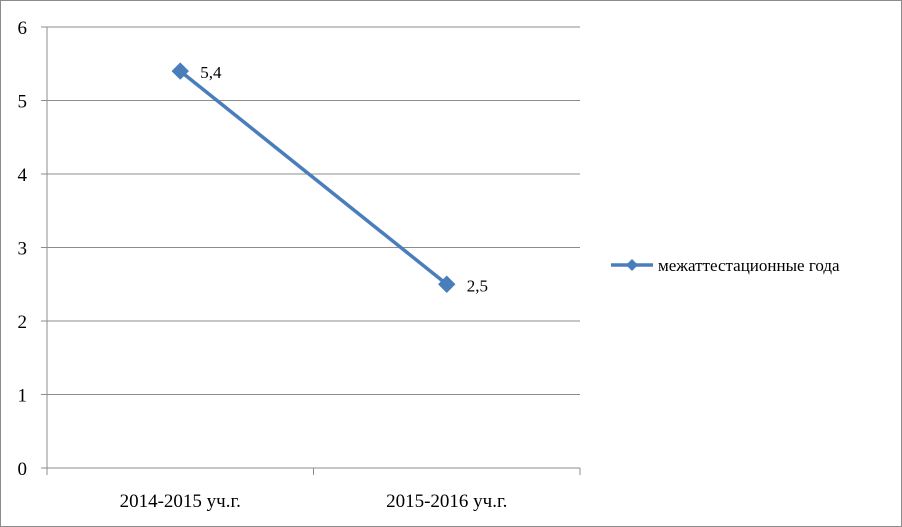 The width and height of the screenshot is (902, 527). Describe the element at coordinates (477, 285) in the screenshot. I see `data-label: 2,5` at that location.